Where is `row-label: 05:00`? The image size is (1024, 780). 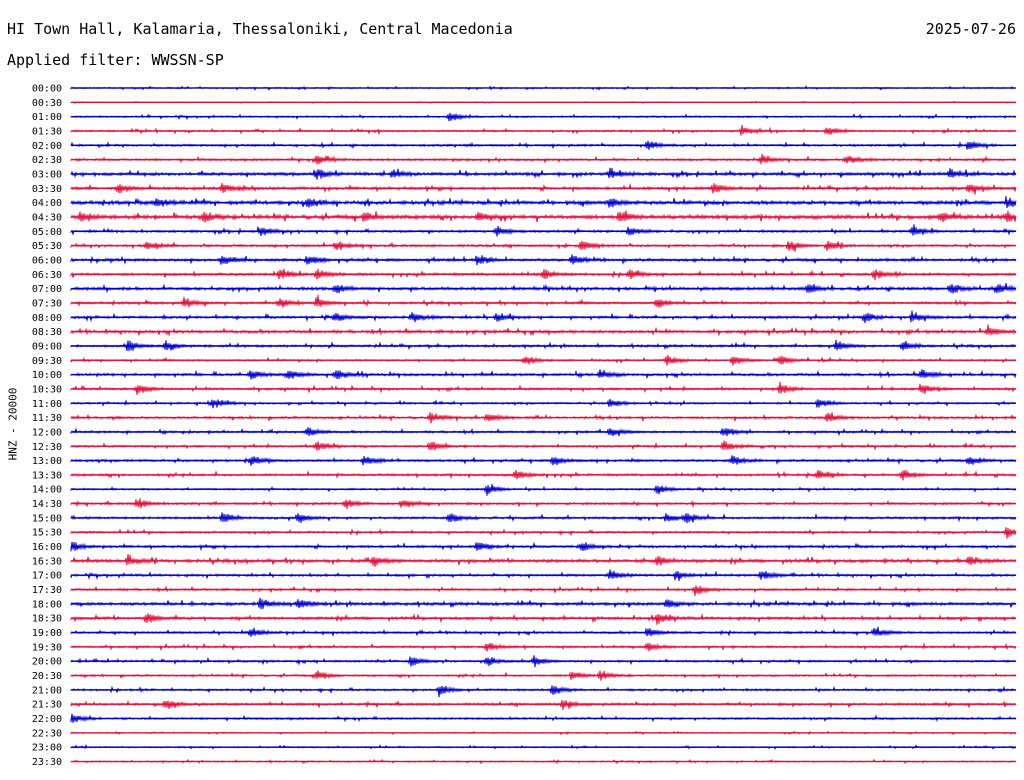
row-label: 05:00 is located at coordinates (47, 232).